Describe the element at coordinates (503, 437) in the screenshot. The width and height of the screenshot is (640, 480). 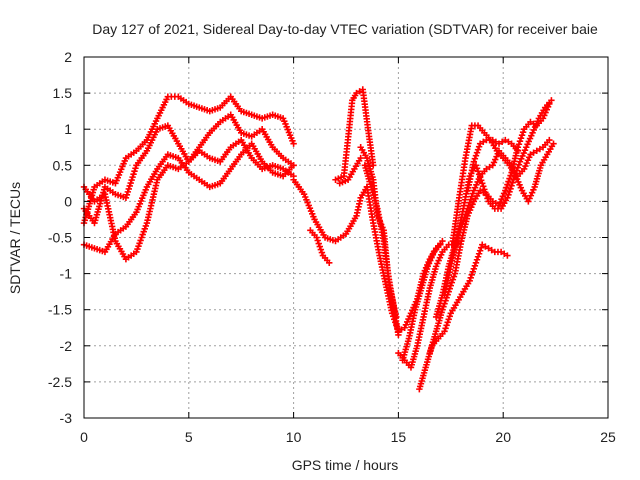
I see `x-tick-label: 20` at that location.